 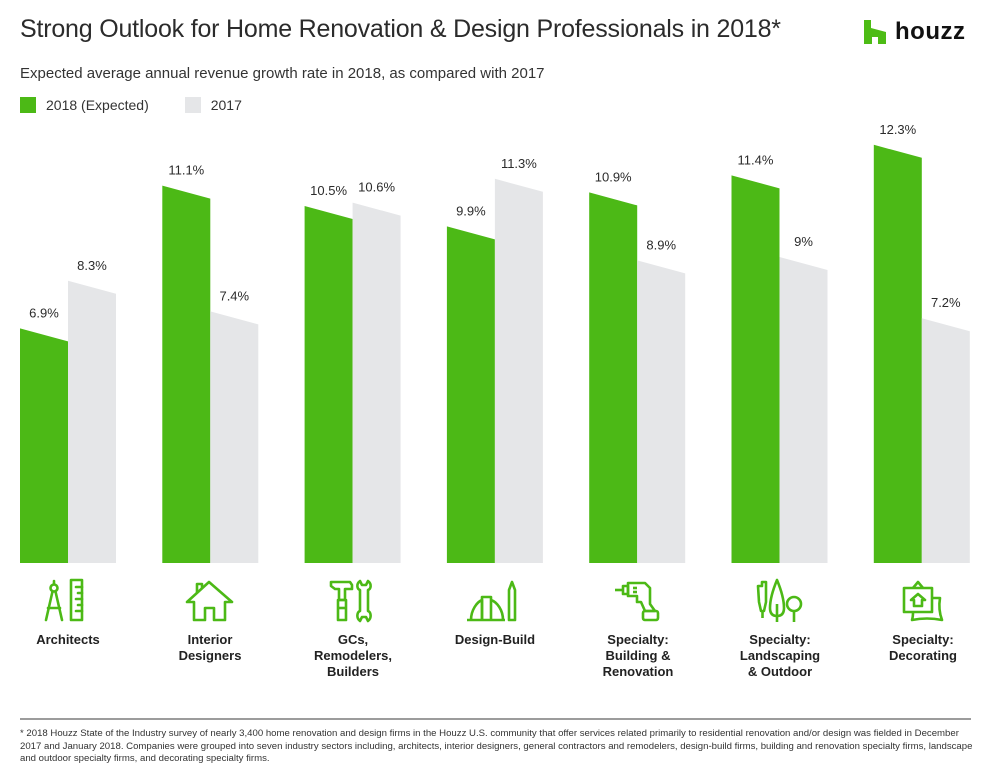 I want to click on data-label-2017-1: 7.4%, so click(x=234, y=295).